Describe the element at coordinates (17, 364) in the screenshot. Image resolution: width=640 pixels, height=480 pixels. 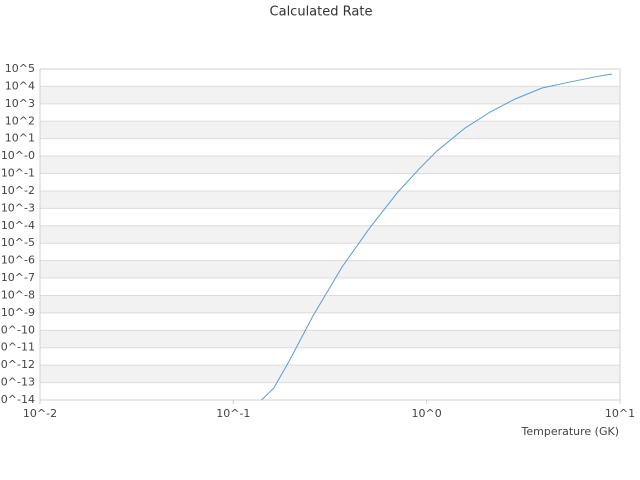
I see `y-tick-label: 10^-12` at that location.